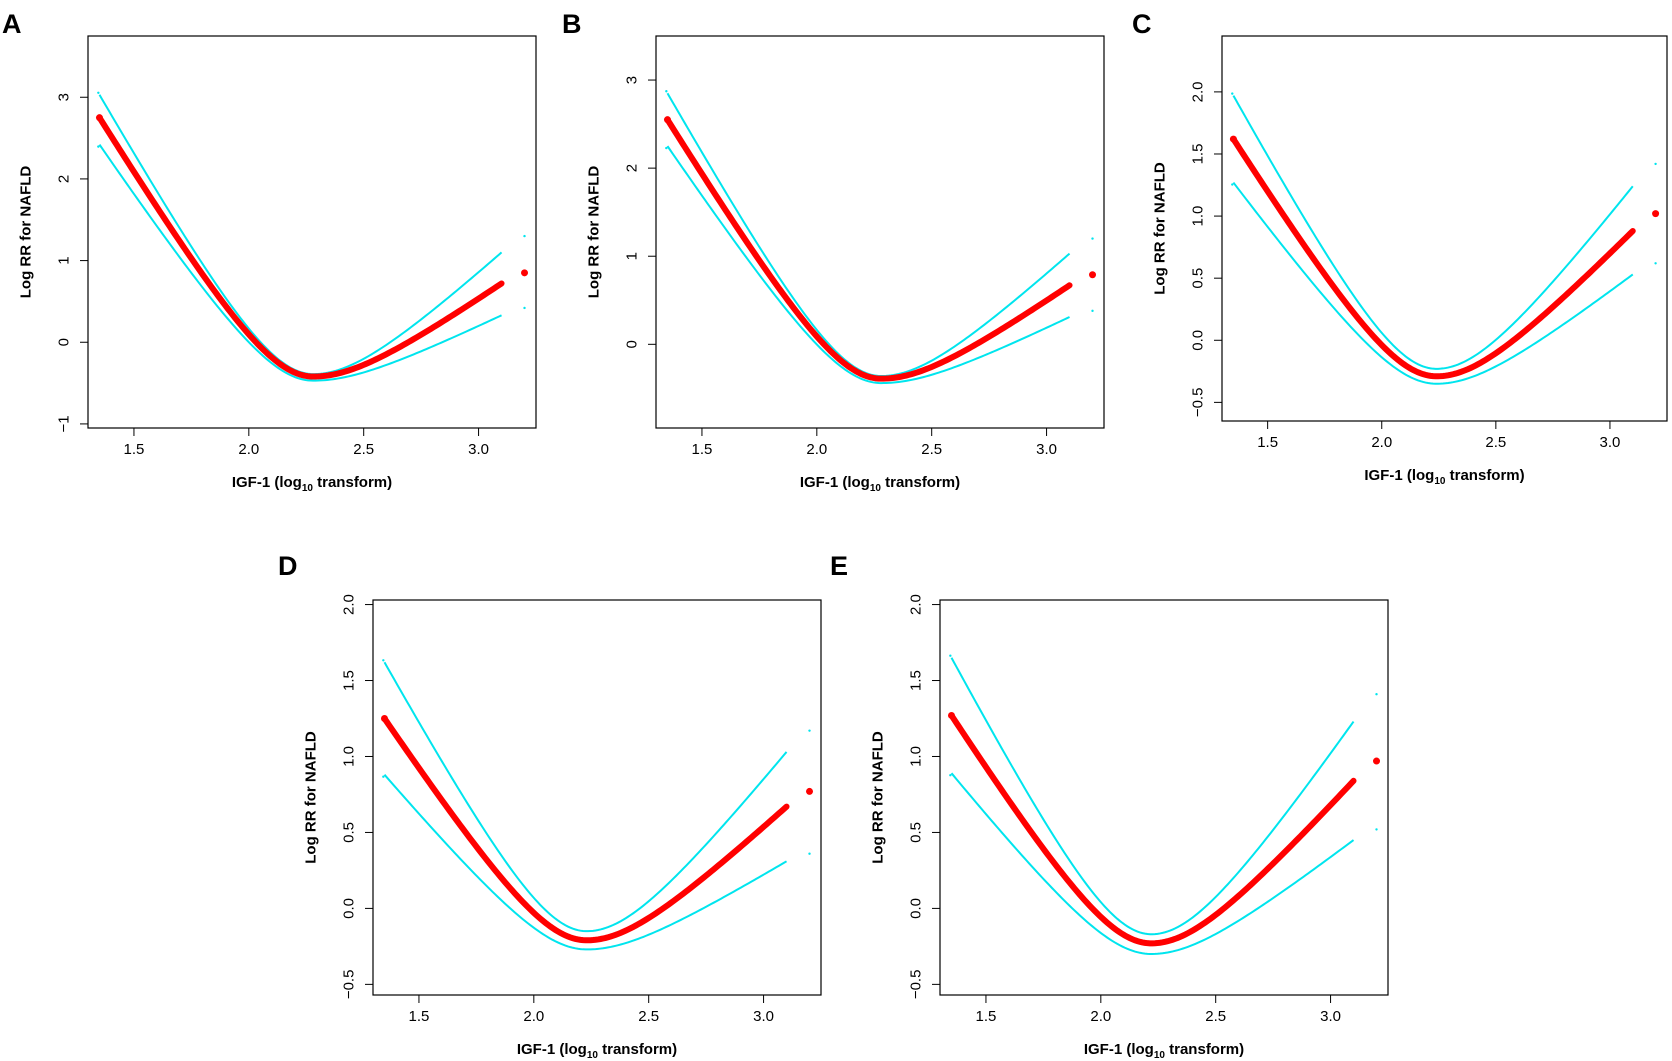 The width and height of the screenshot is (1672, 1061). I want to click on panel-letter: D, so click(288, 566).